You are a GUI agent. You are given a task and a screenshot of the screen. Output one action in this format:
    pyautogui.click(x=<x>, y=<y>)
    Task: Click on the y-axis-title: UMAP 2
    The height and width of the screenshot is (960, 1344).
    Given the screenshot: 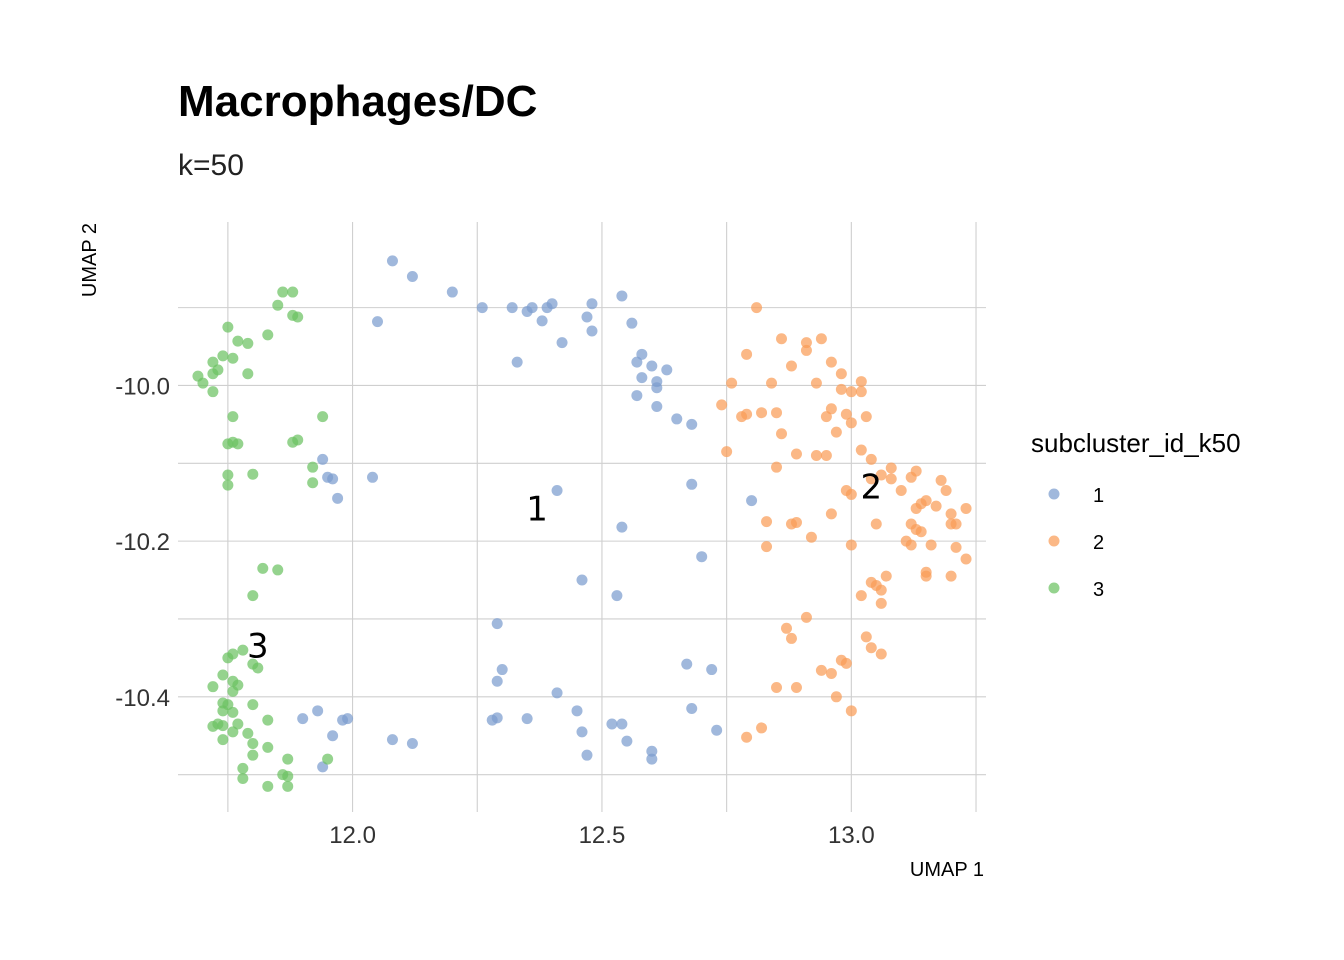 What is the action you would take?
    pyautogui.click(x=90, y=260)
    